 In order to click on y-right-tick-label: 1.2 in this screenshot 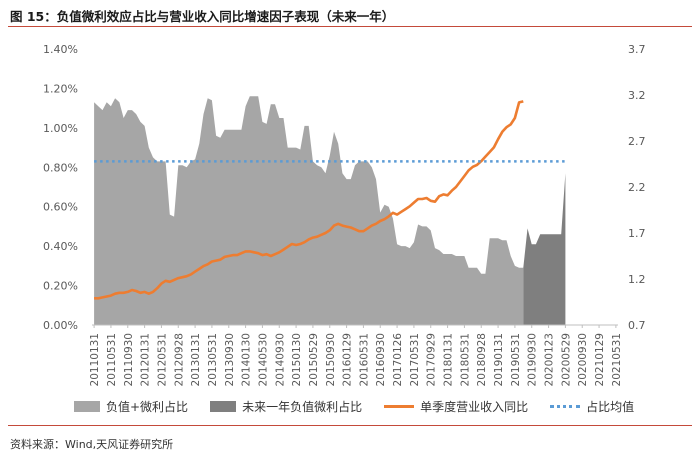, I will do `click(637, 279)`.